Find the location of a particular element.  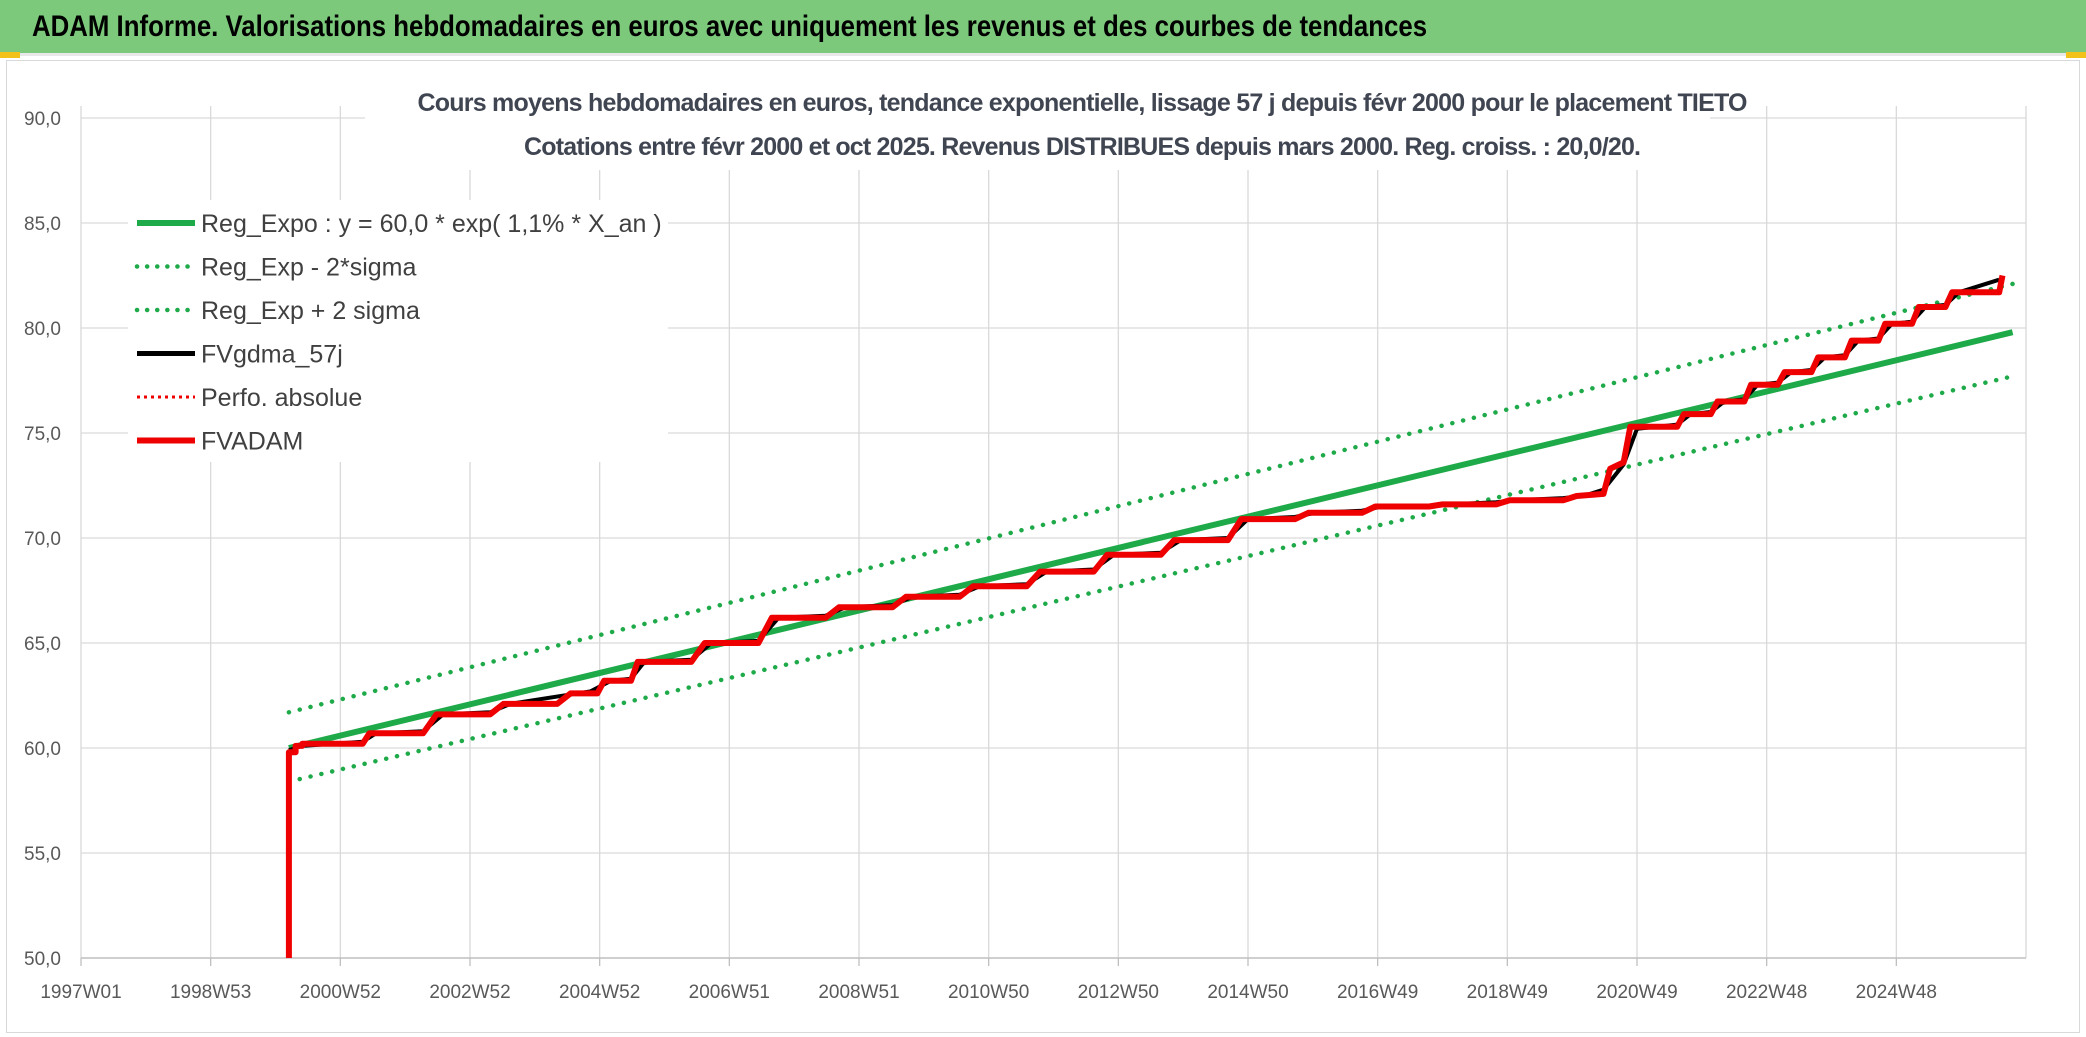

banner-corner-right is located at coordinates (2076, 55).